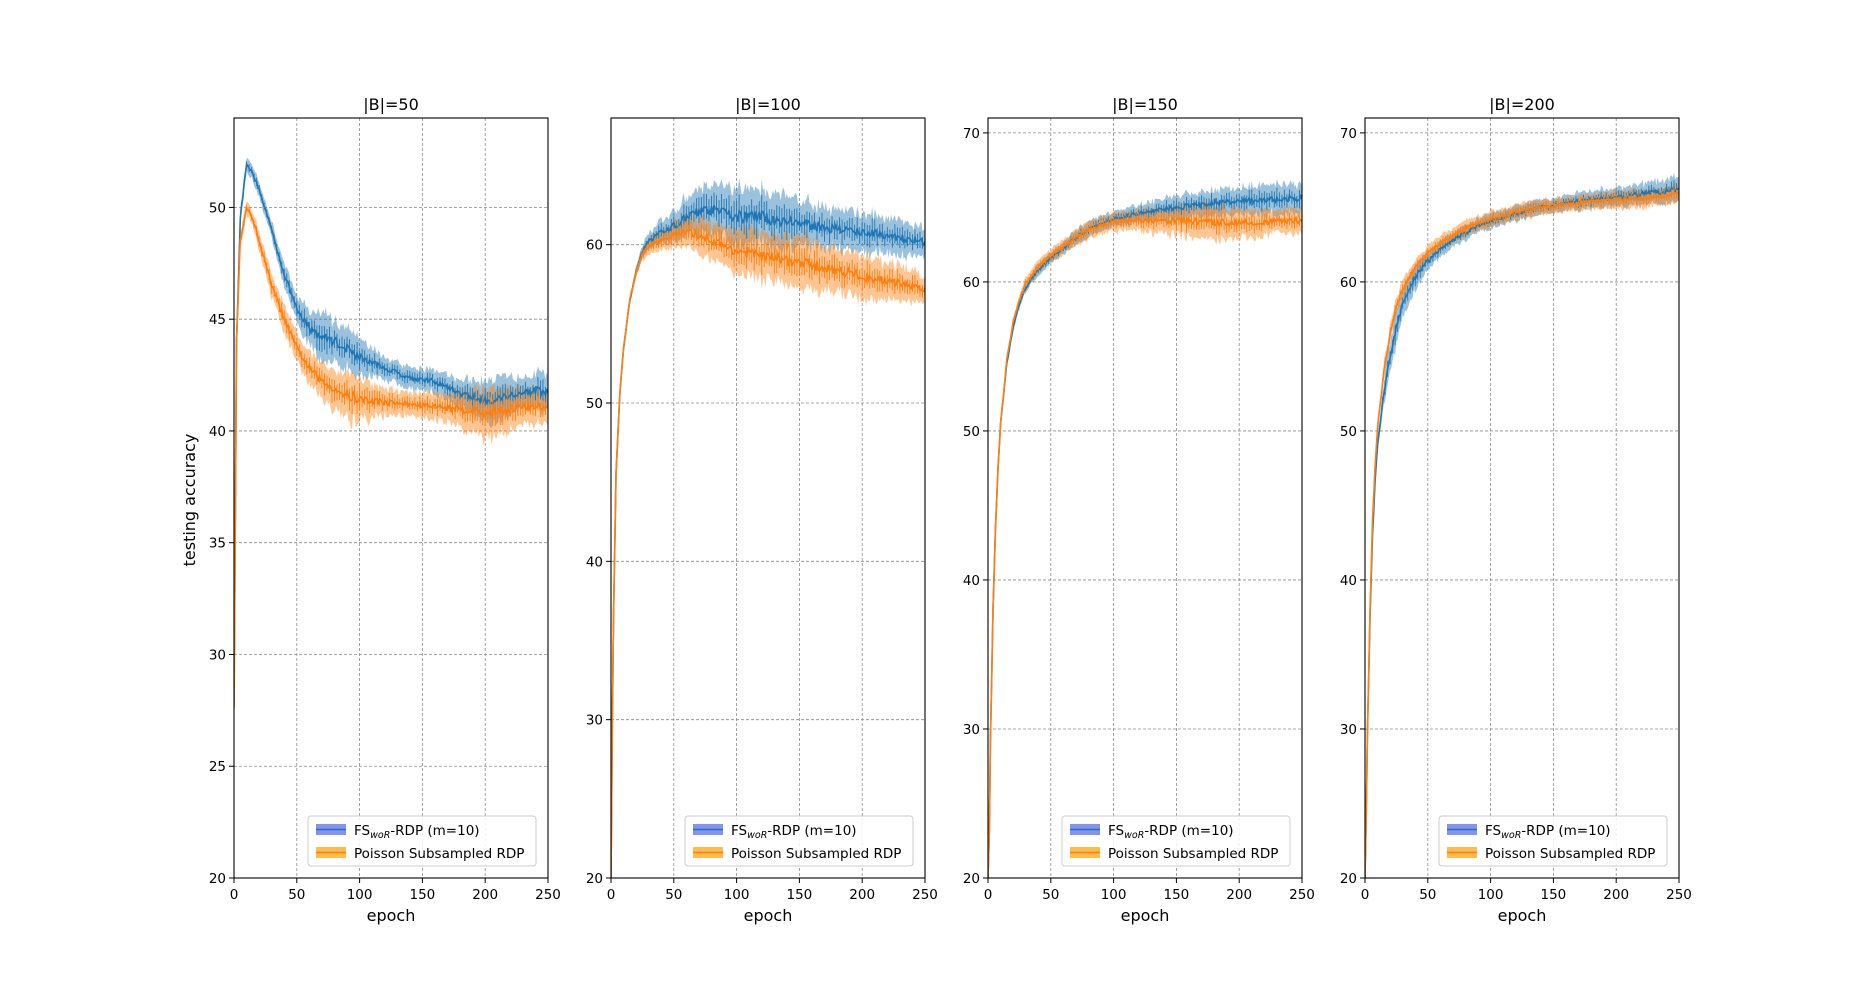  I want to click on subplot-title: |B|=150, so click(1145, 104).